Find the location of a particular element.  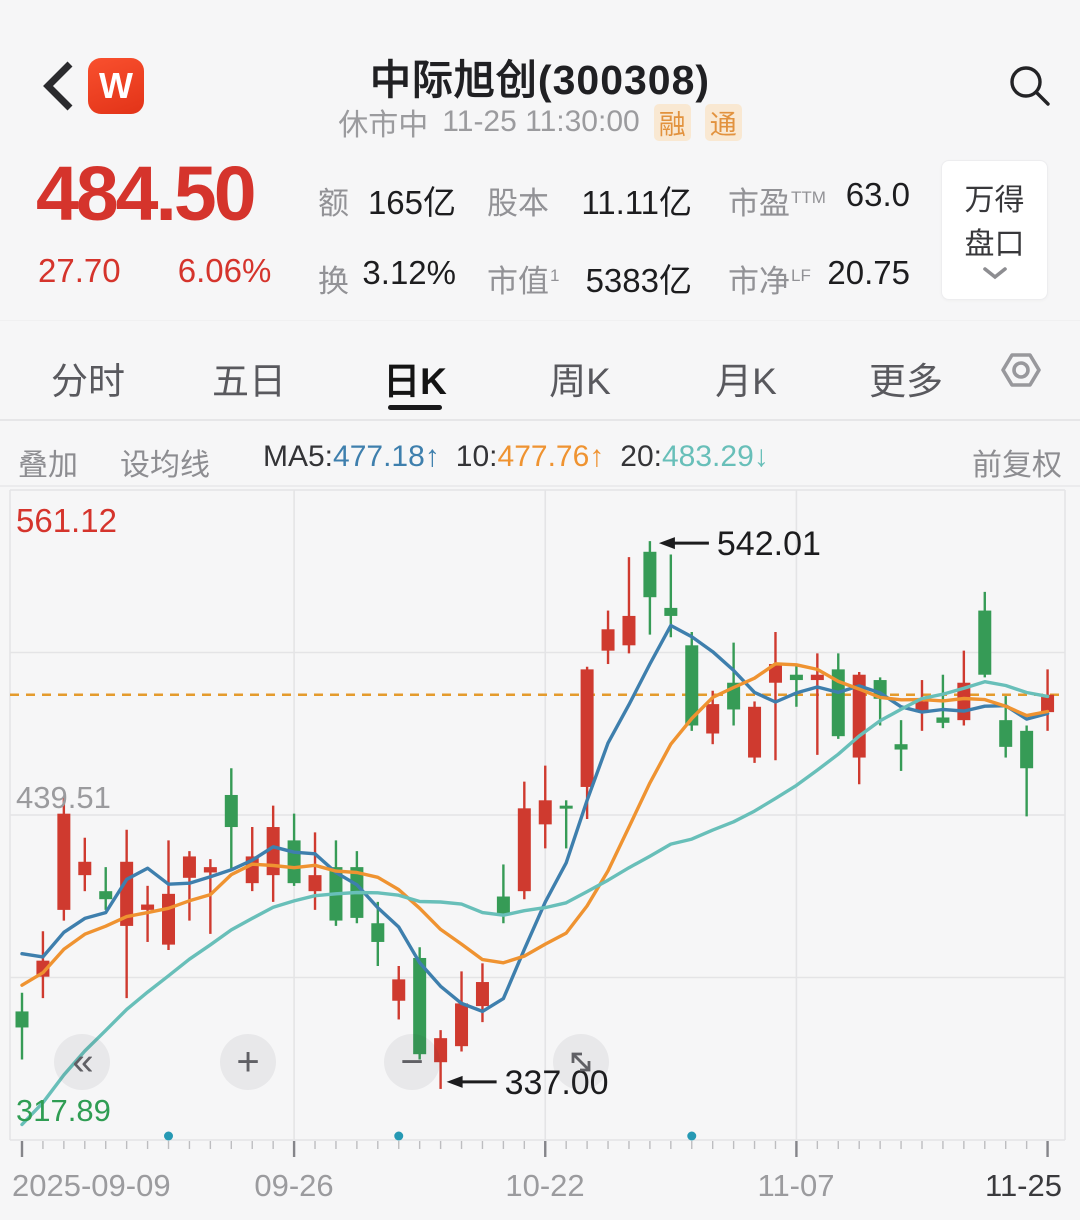

margin-badge: 融 is located at coordinates (672, 122).